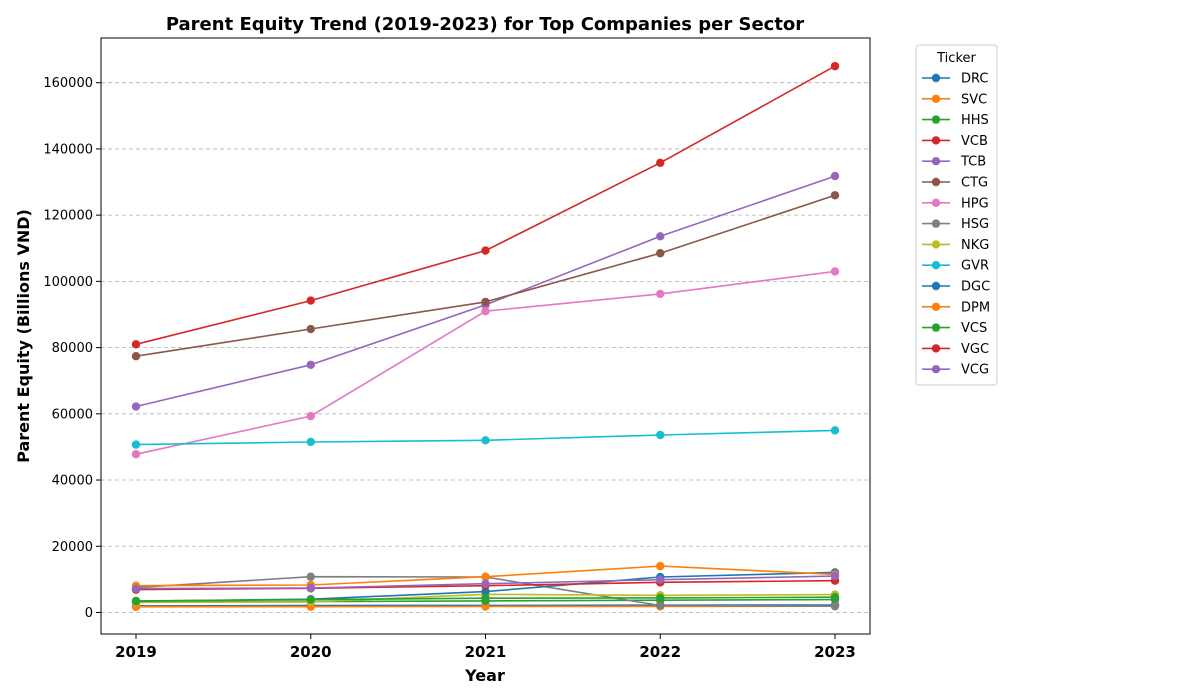  What do you see at coordinates (72, 348) in the screenshot?
I see `y-tick-label: 80000` at bounding box center [72, 348].